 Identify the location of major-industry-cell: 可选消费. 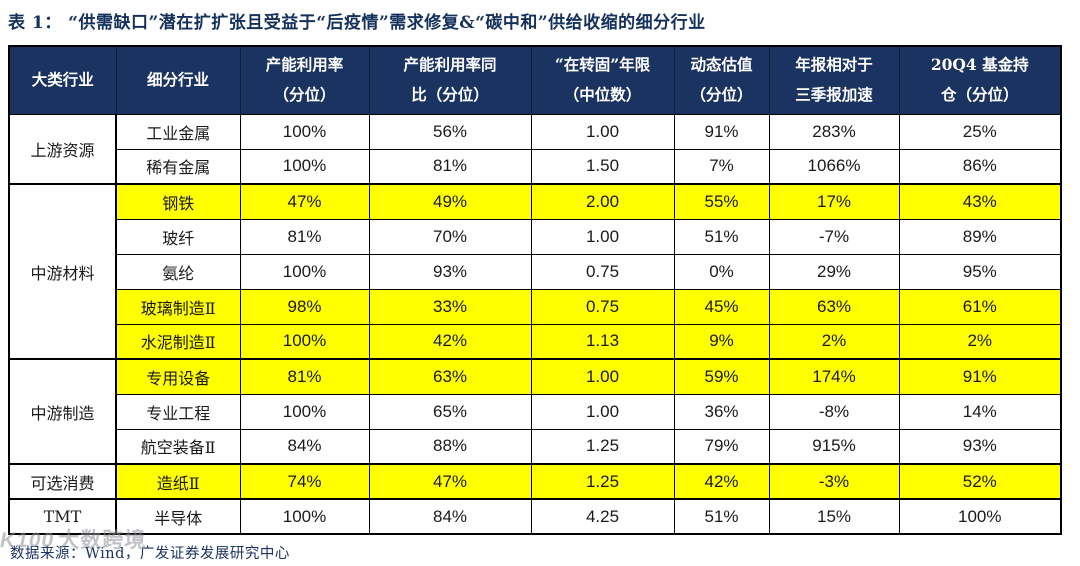
(62, 481).